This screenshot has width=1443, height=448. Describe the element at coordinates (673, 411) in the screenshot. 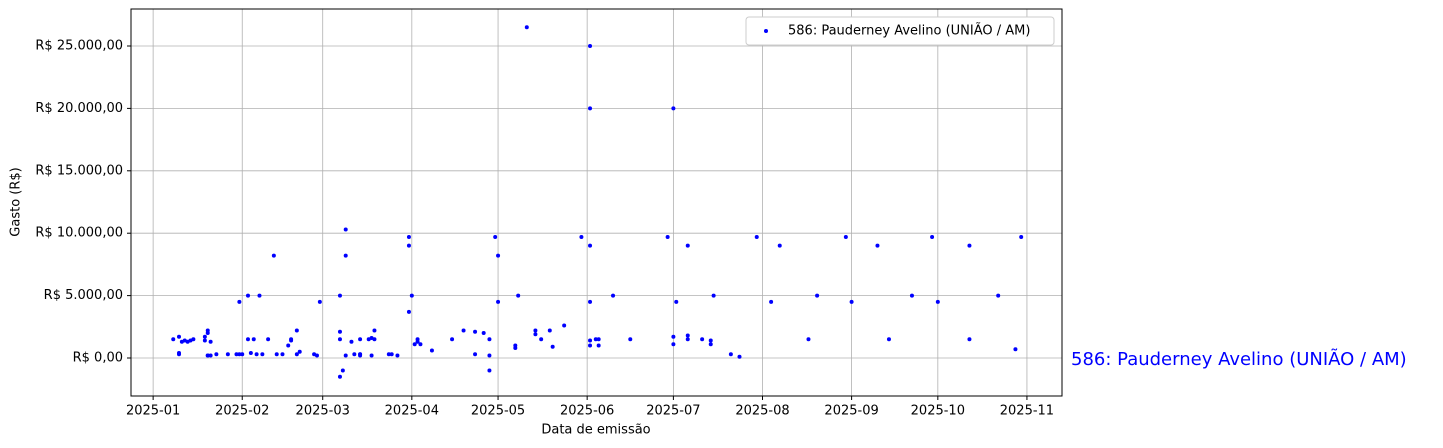

I see `x-tick-label: 2025-07` at that location.